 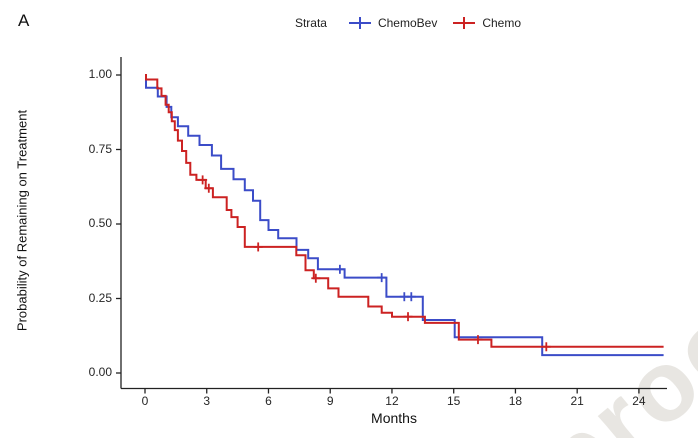 I want to click on y-tick-label: 0.00, so click(x=100, y=372).